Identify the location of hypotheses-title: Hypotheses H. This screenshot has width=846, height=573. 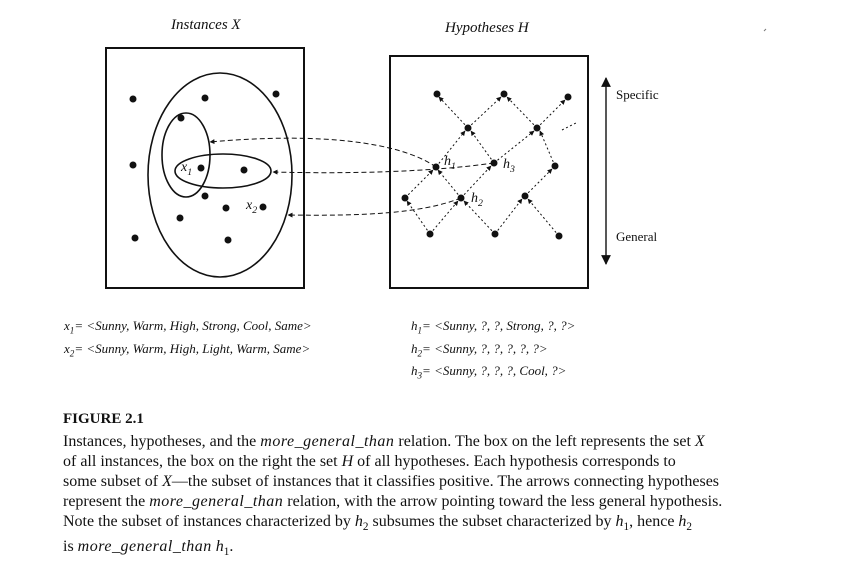
(487, 28).